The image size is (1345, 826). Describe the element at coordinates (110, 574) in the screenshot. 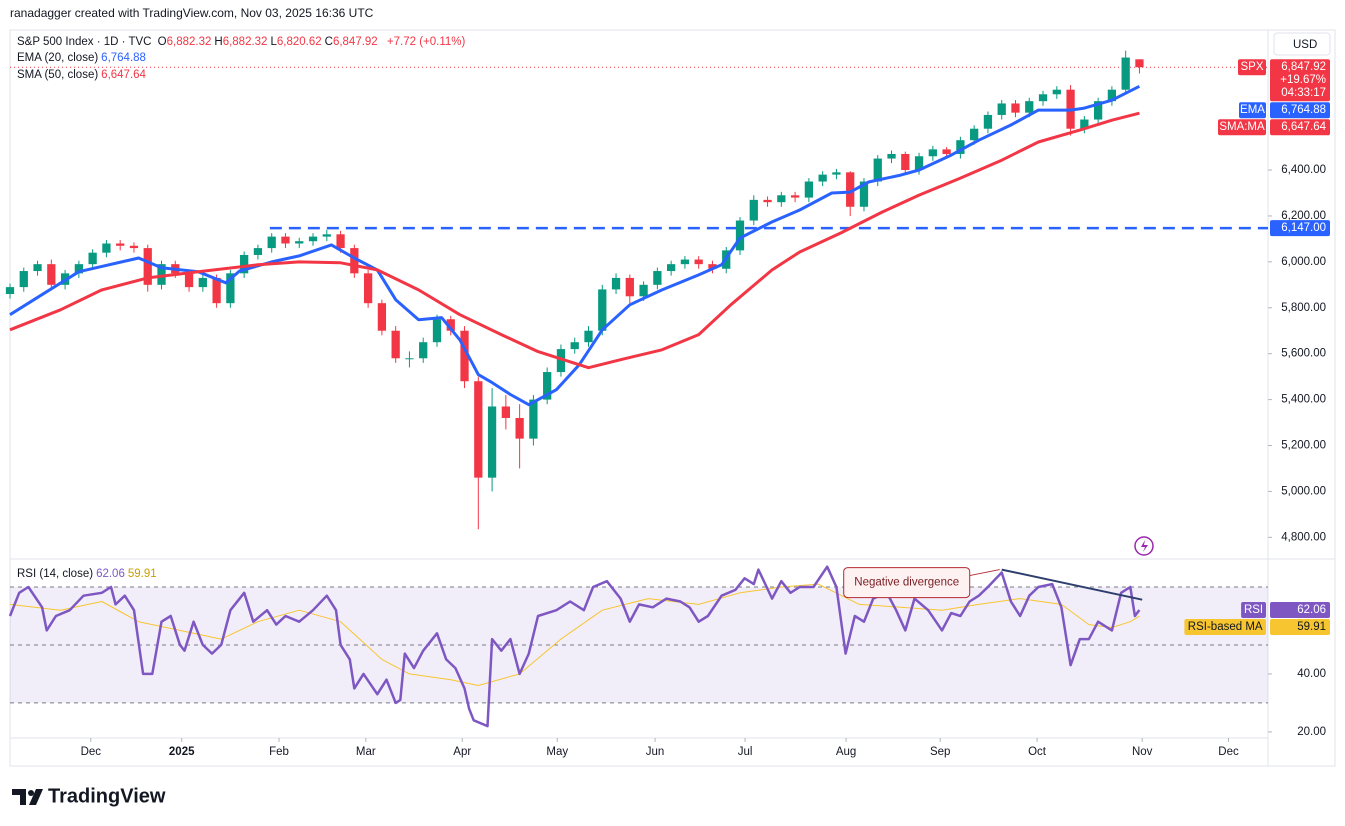

I see `rsi-value: 62.06` at that location.